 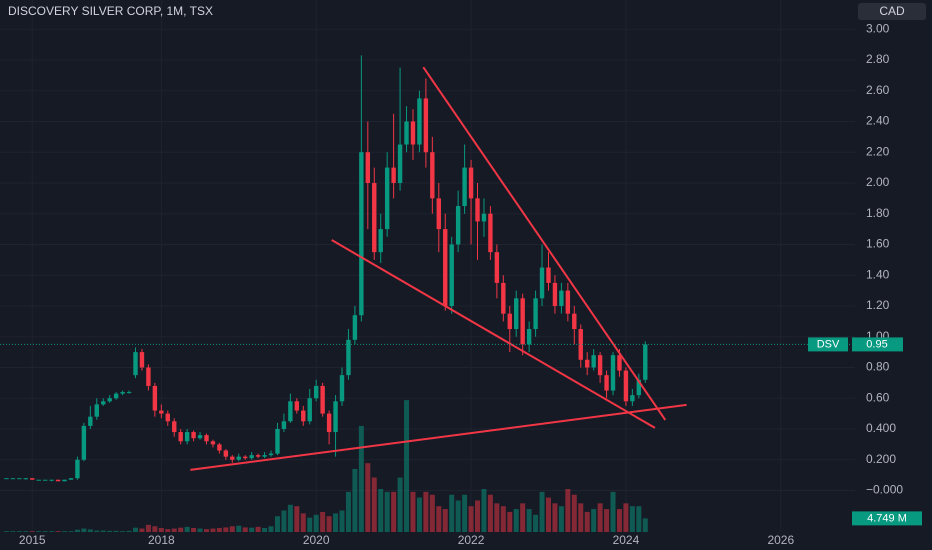 I want to click on y-tick-label: 1.60, so click(x=878, y=244).